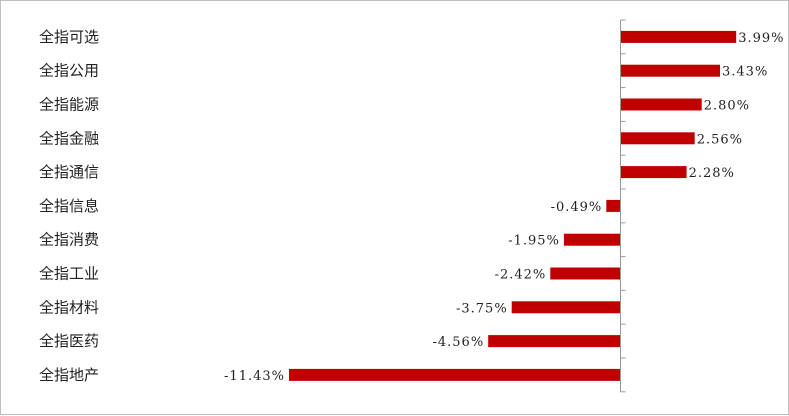 The width and height of the screenshot is (789, 416). Describe the element at coordinates (577, 207) in the screenshot. I see `value-label-6: -0.49%` at that location.